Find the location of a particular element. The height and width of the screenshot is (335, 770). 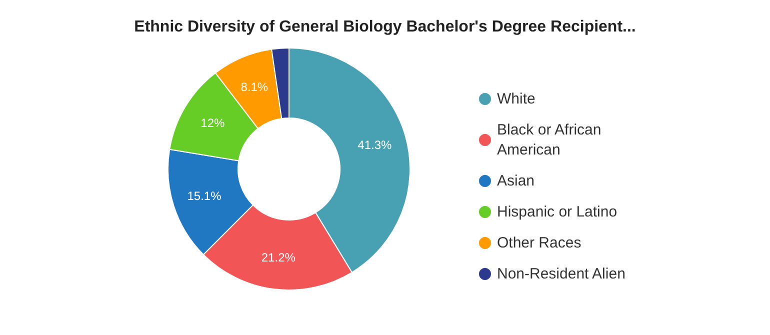

legend-label: Hispanic or Latino is located at coordinates (557, 212).